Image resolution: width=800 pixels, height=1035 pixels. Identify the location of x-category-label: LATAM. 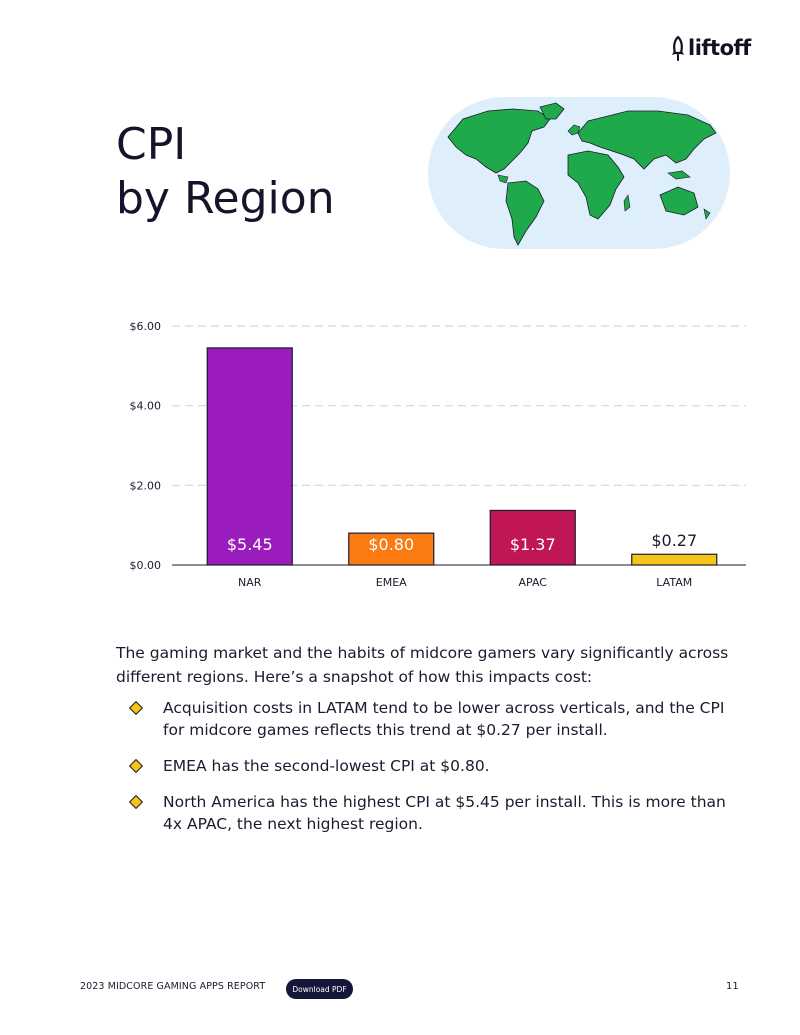
(674, 582).